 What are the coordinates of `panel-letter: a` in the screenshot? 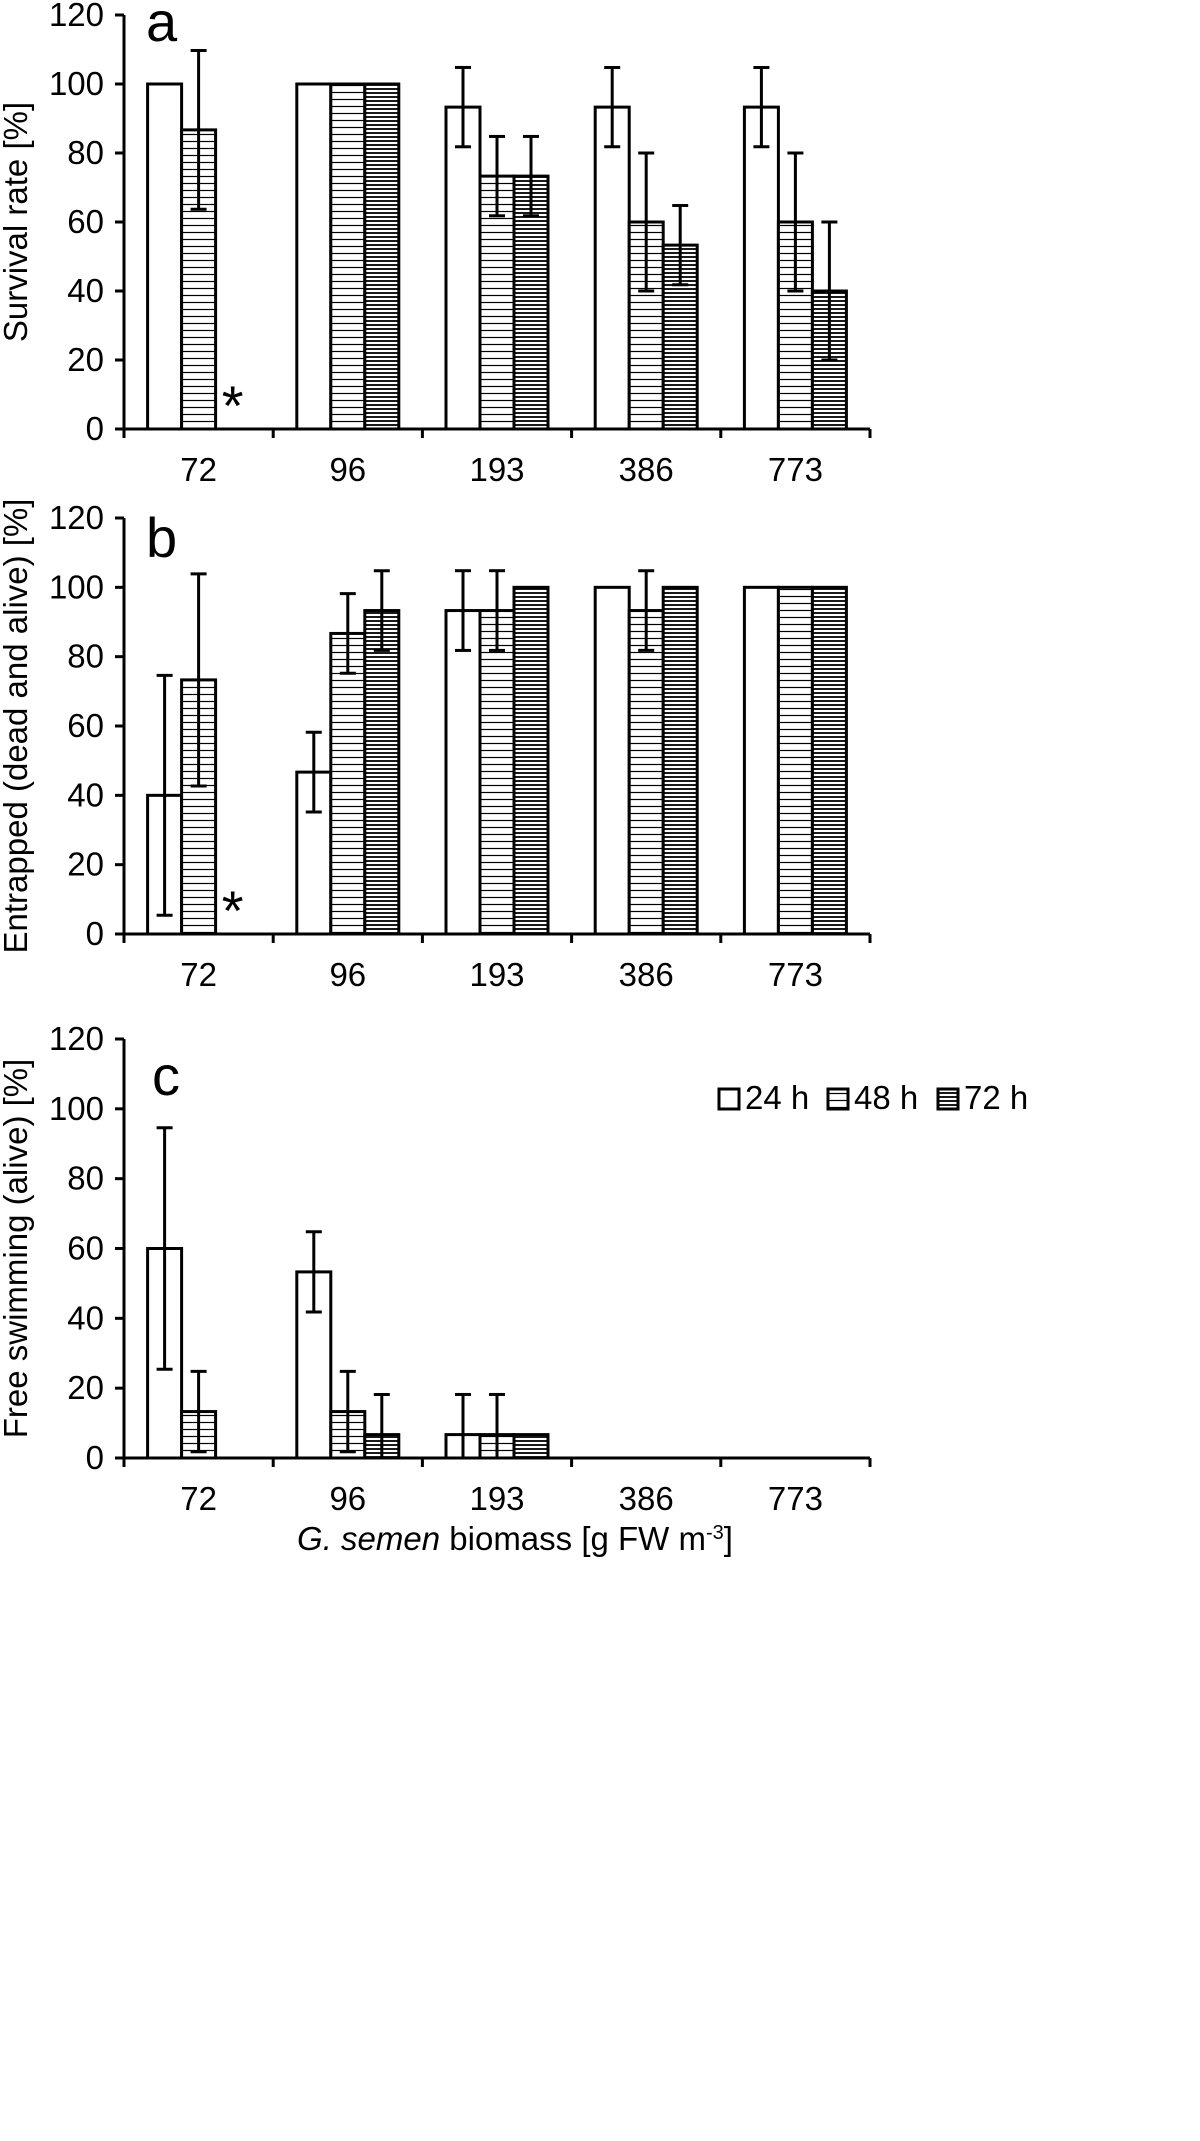 It's located at (162, 26).